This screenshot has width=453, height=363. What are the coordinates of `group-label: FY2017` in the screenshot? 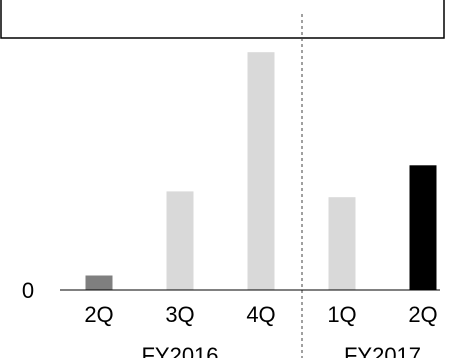 It's located at (382, 350).